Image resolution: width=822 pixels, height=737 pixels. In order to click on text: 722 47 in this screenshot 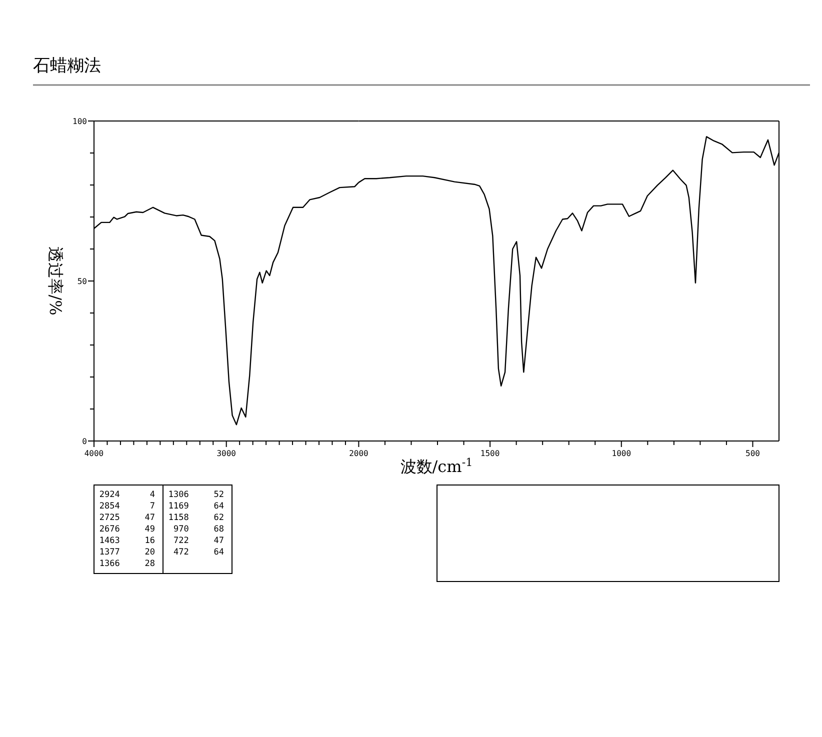, I will do `click(199, 541)`.